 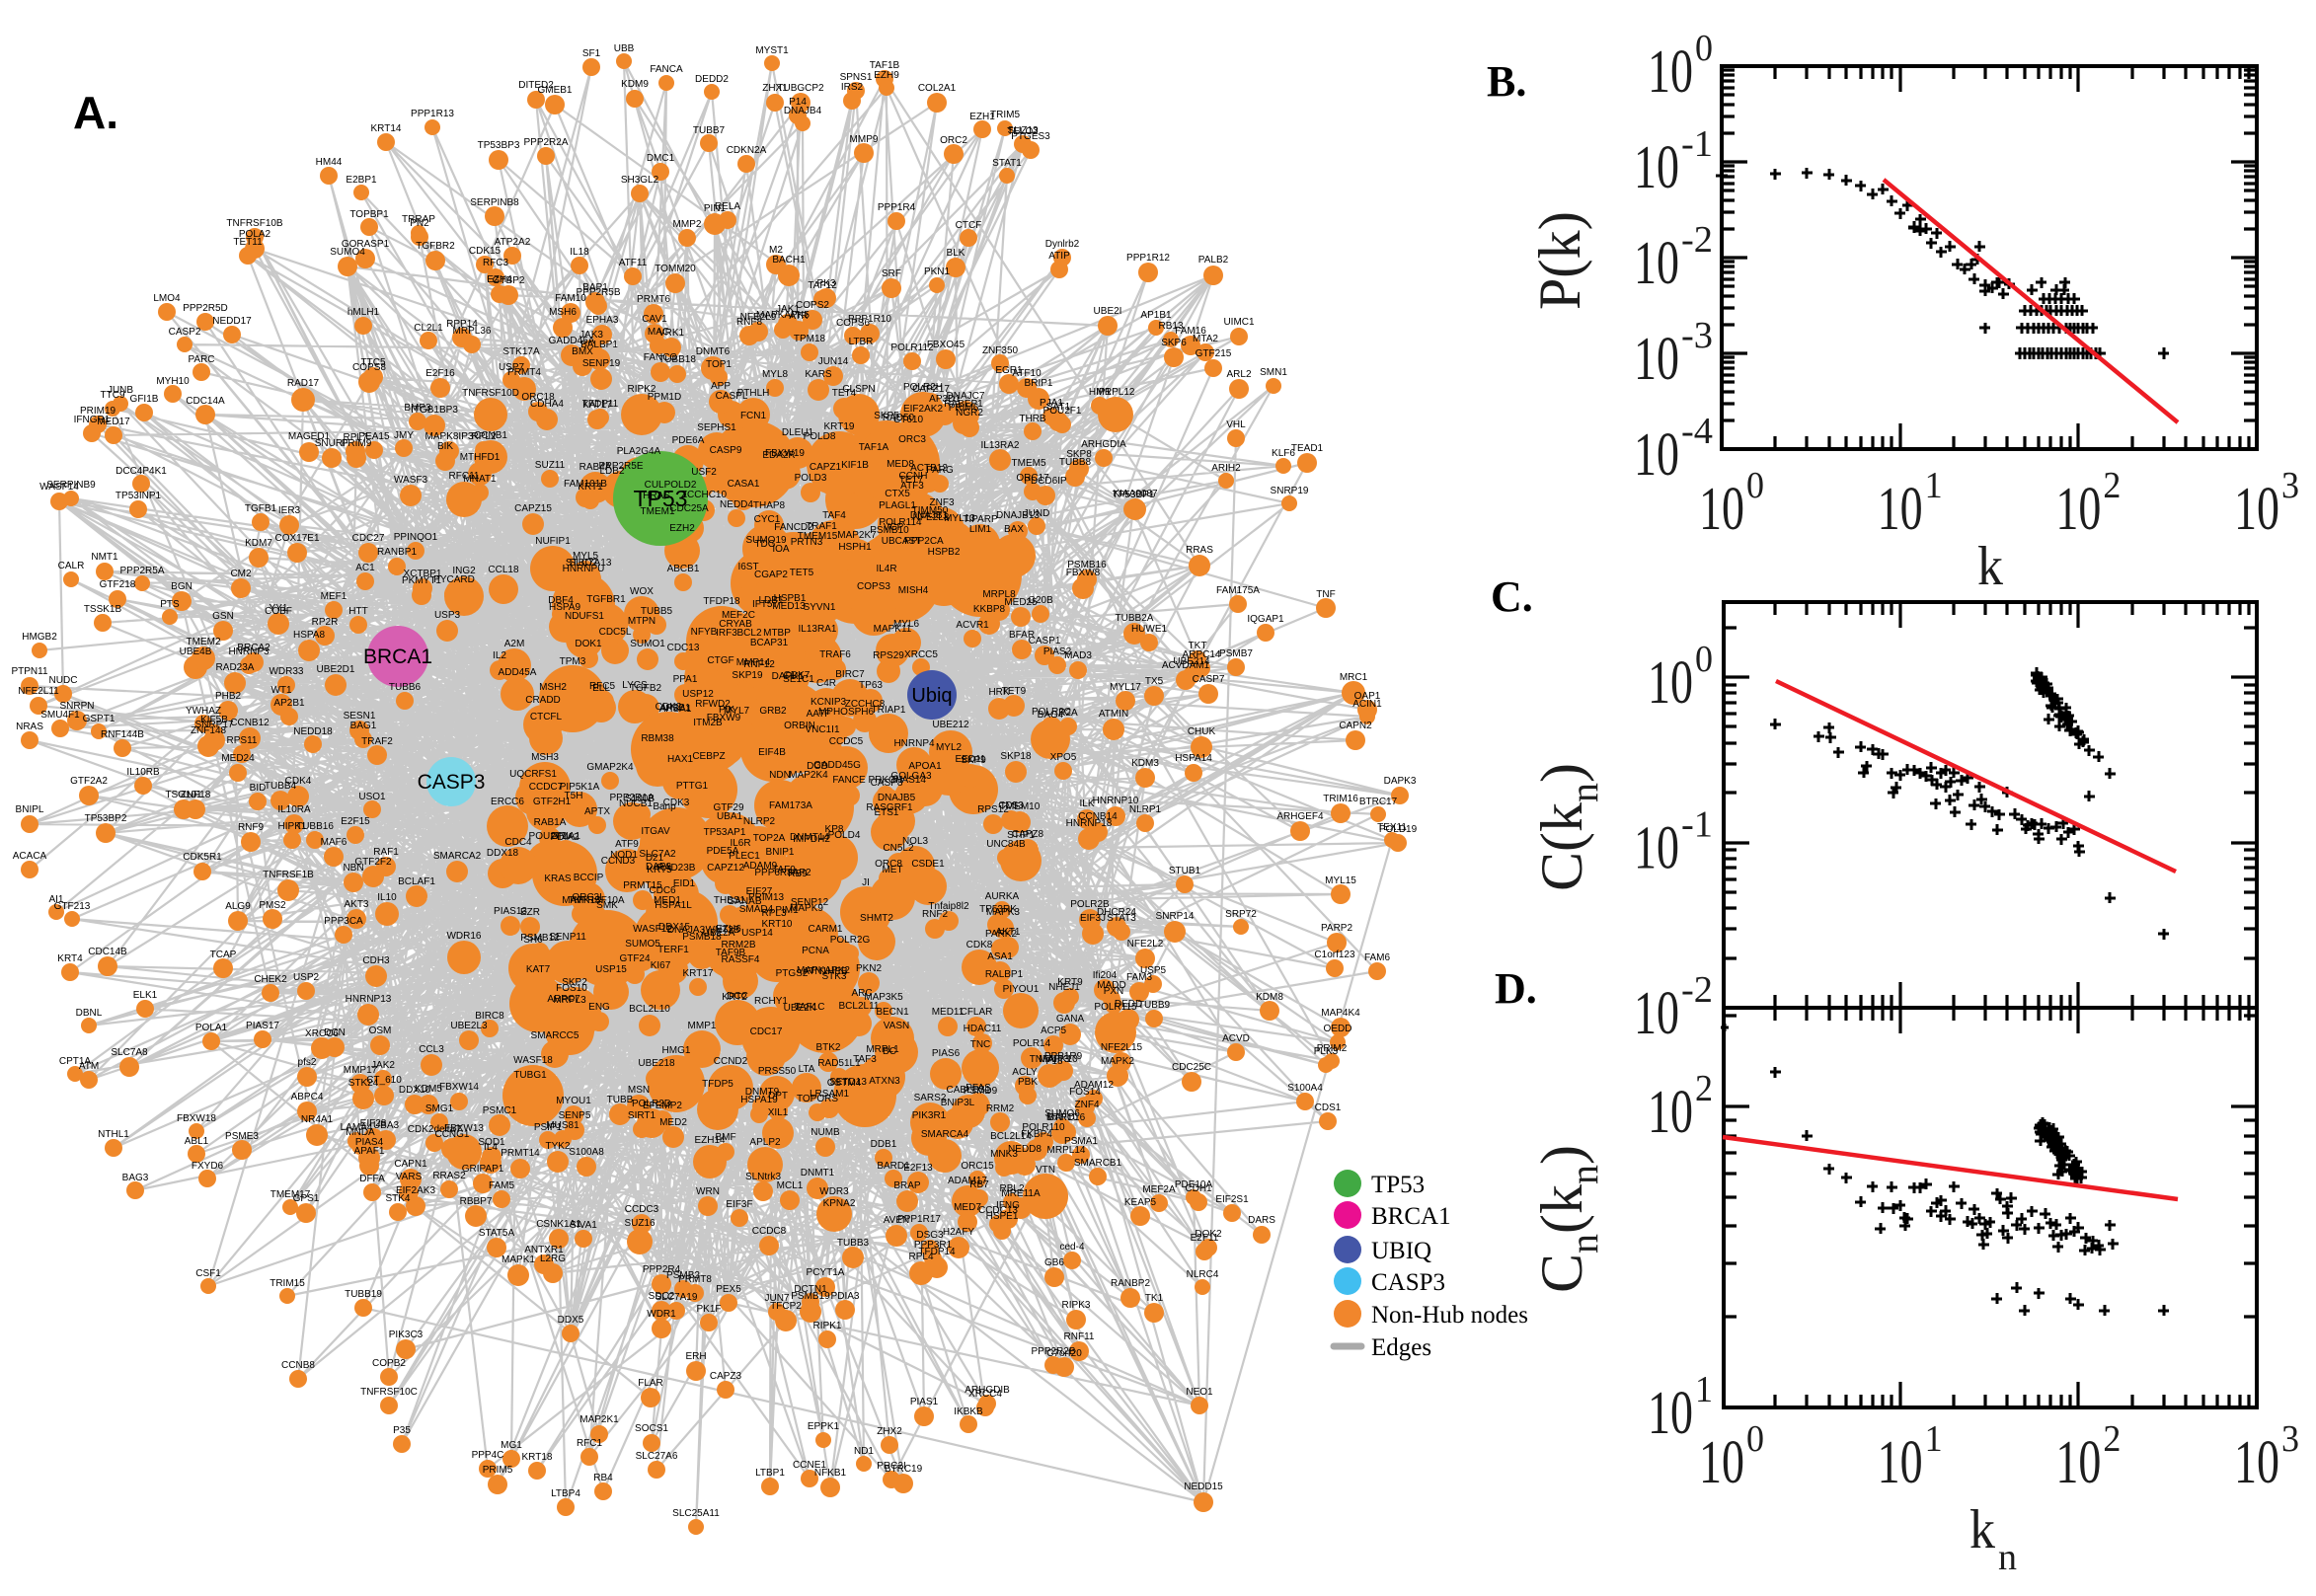 I want to click on svg-text: ZNF3, so click(x=942, y=502).